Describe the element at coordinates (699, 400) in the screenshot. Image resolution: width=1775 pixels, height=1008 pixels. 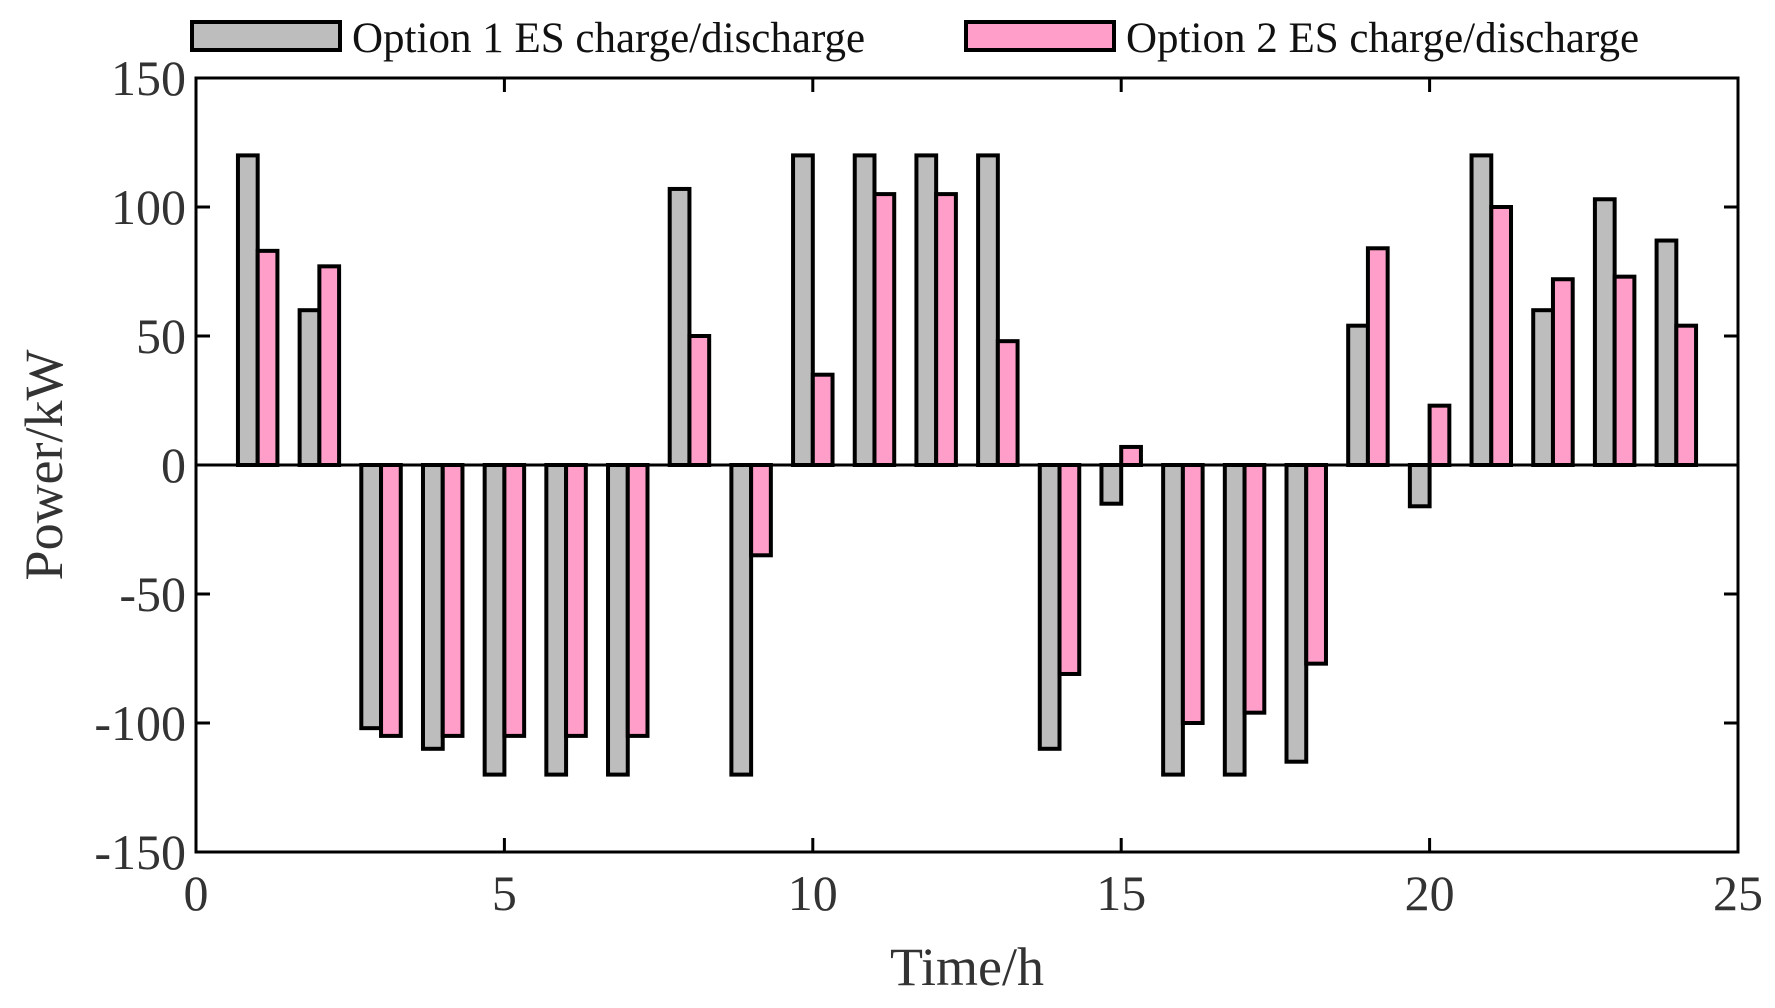
I see `bar-series2-t8` at that location.